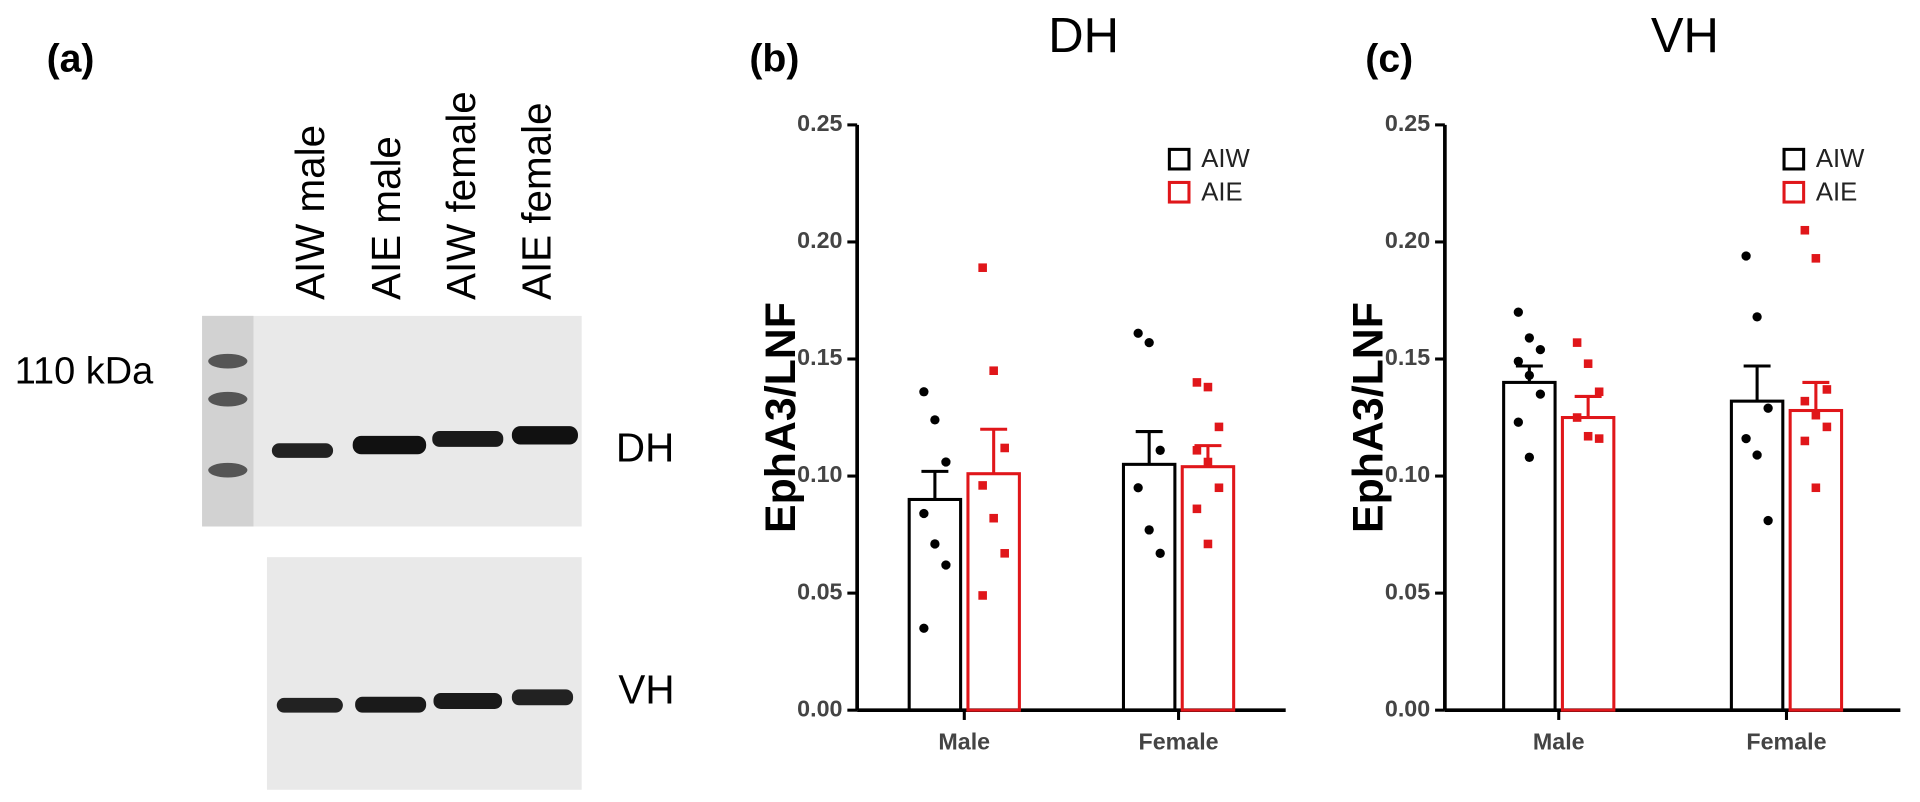 This screenshot has height=802, width=1920. I want to click on panel-label: (c), so click(1389, 59).